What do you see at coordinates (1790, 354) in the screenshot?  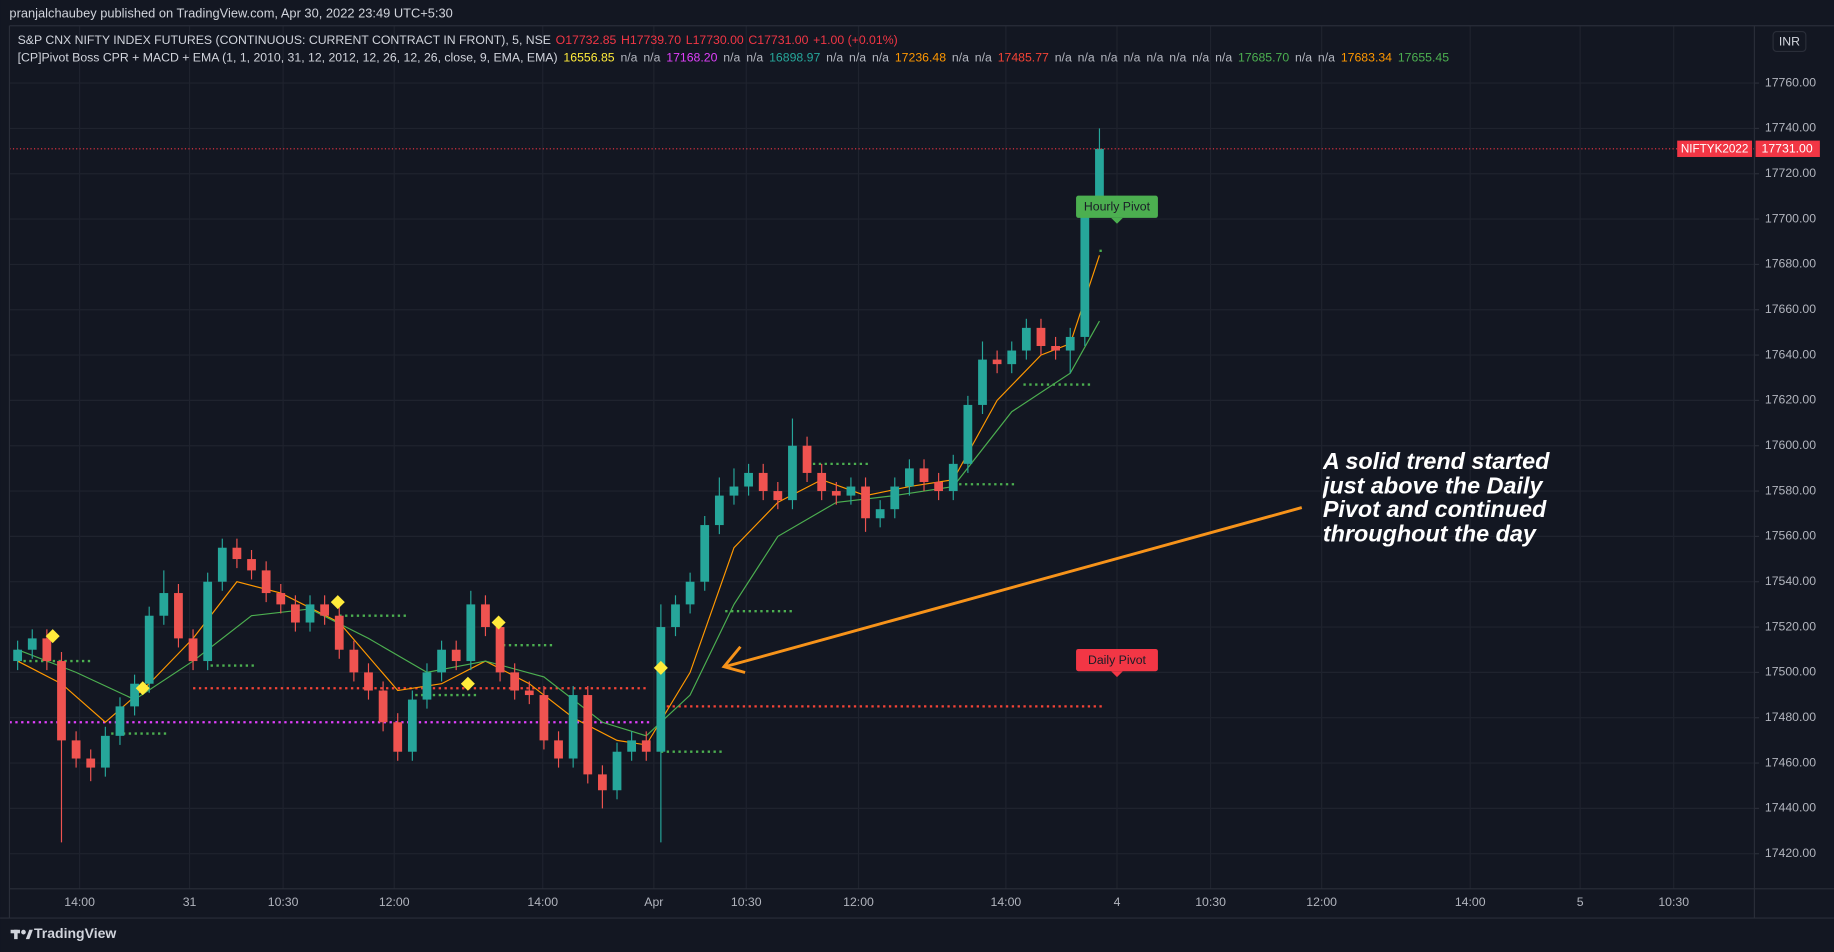 I see `y-tick-label: 17640.00` at bounding box center [1790, 354].